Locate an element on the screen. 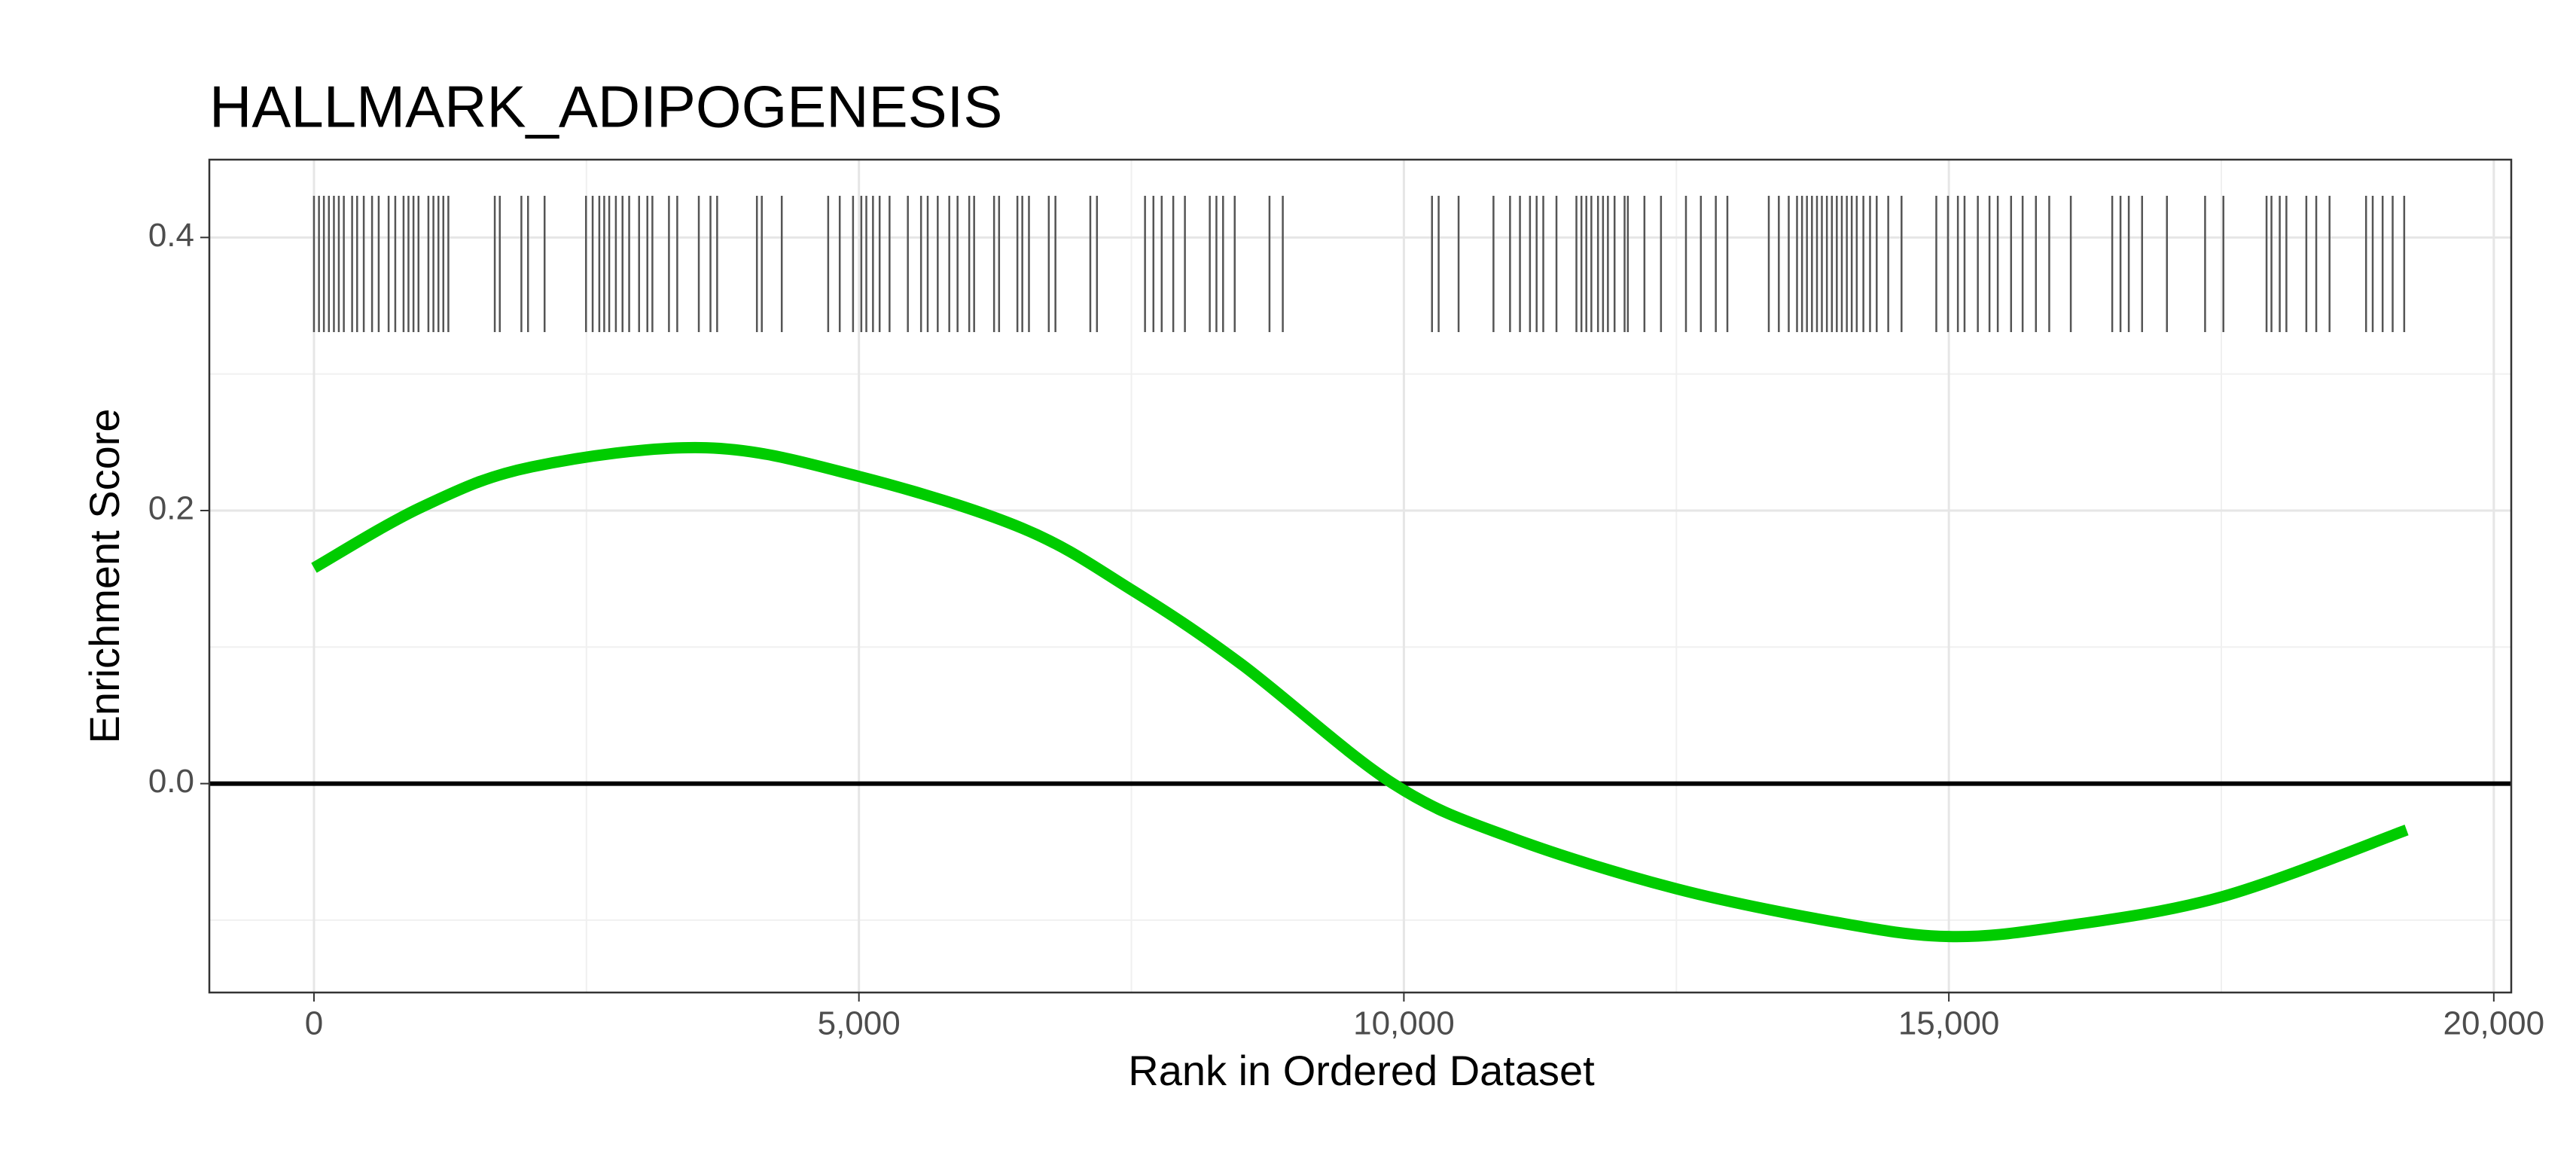 The height and width of the screenshot is (1174, 2576). y-tick-label: 0.2 is located at coordinates (171, 508).